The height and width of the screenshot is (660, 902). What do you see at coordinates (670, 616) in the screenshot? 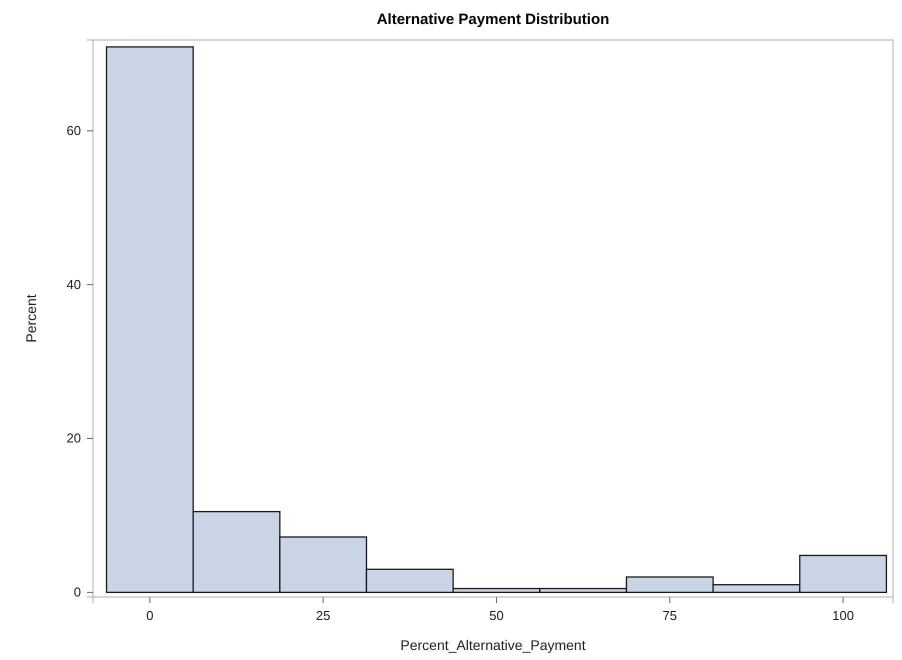
I see `x-tick-label: 75` at bounding box center [670, 616].